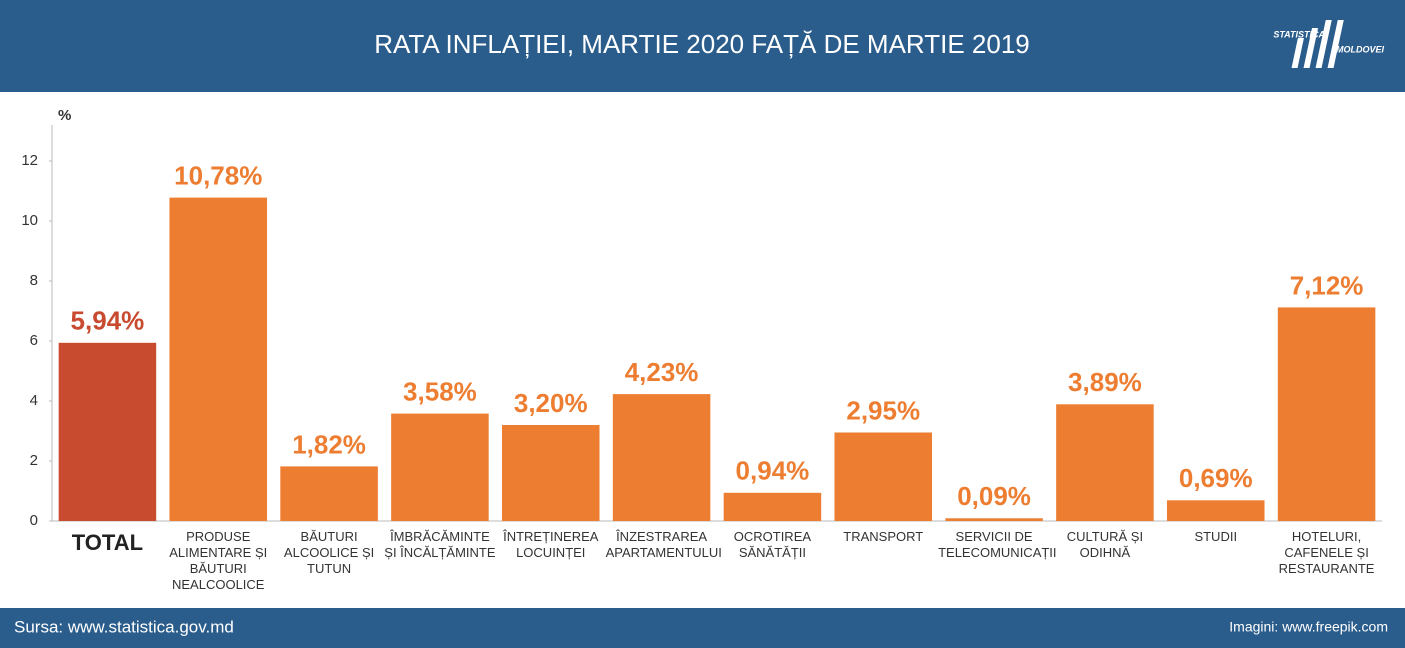  Describe the element at coordinates (1308, 627) in the screenshot. I see `credit: Imagini: www.freepik.com` at that location.